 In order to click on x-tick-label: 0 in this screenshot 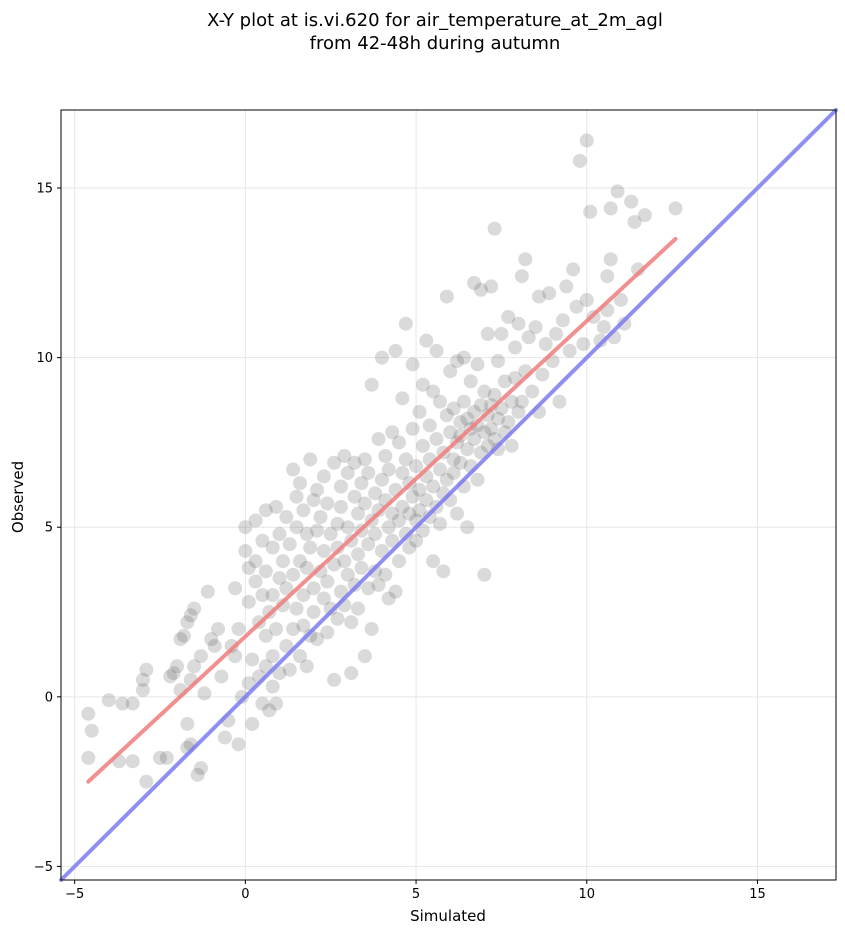, I will do `click(245, 894)`.